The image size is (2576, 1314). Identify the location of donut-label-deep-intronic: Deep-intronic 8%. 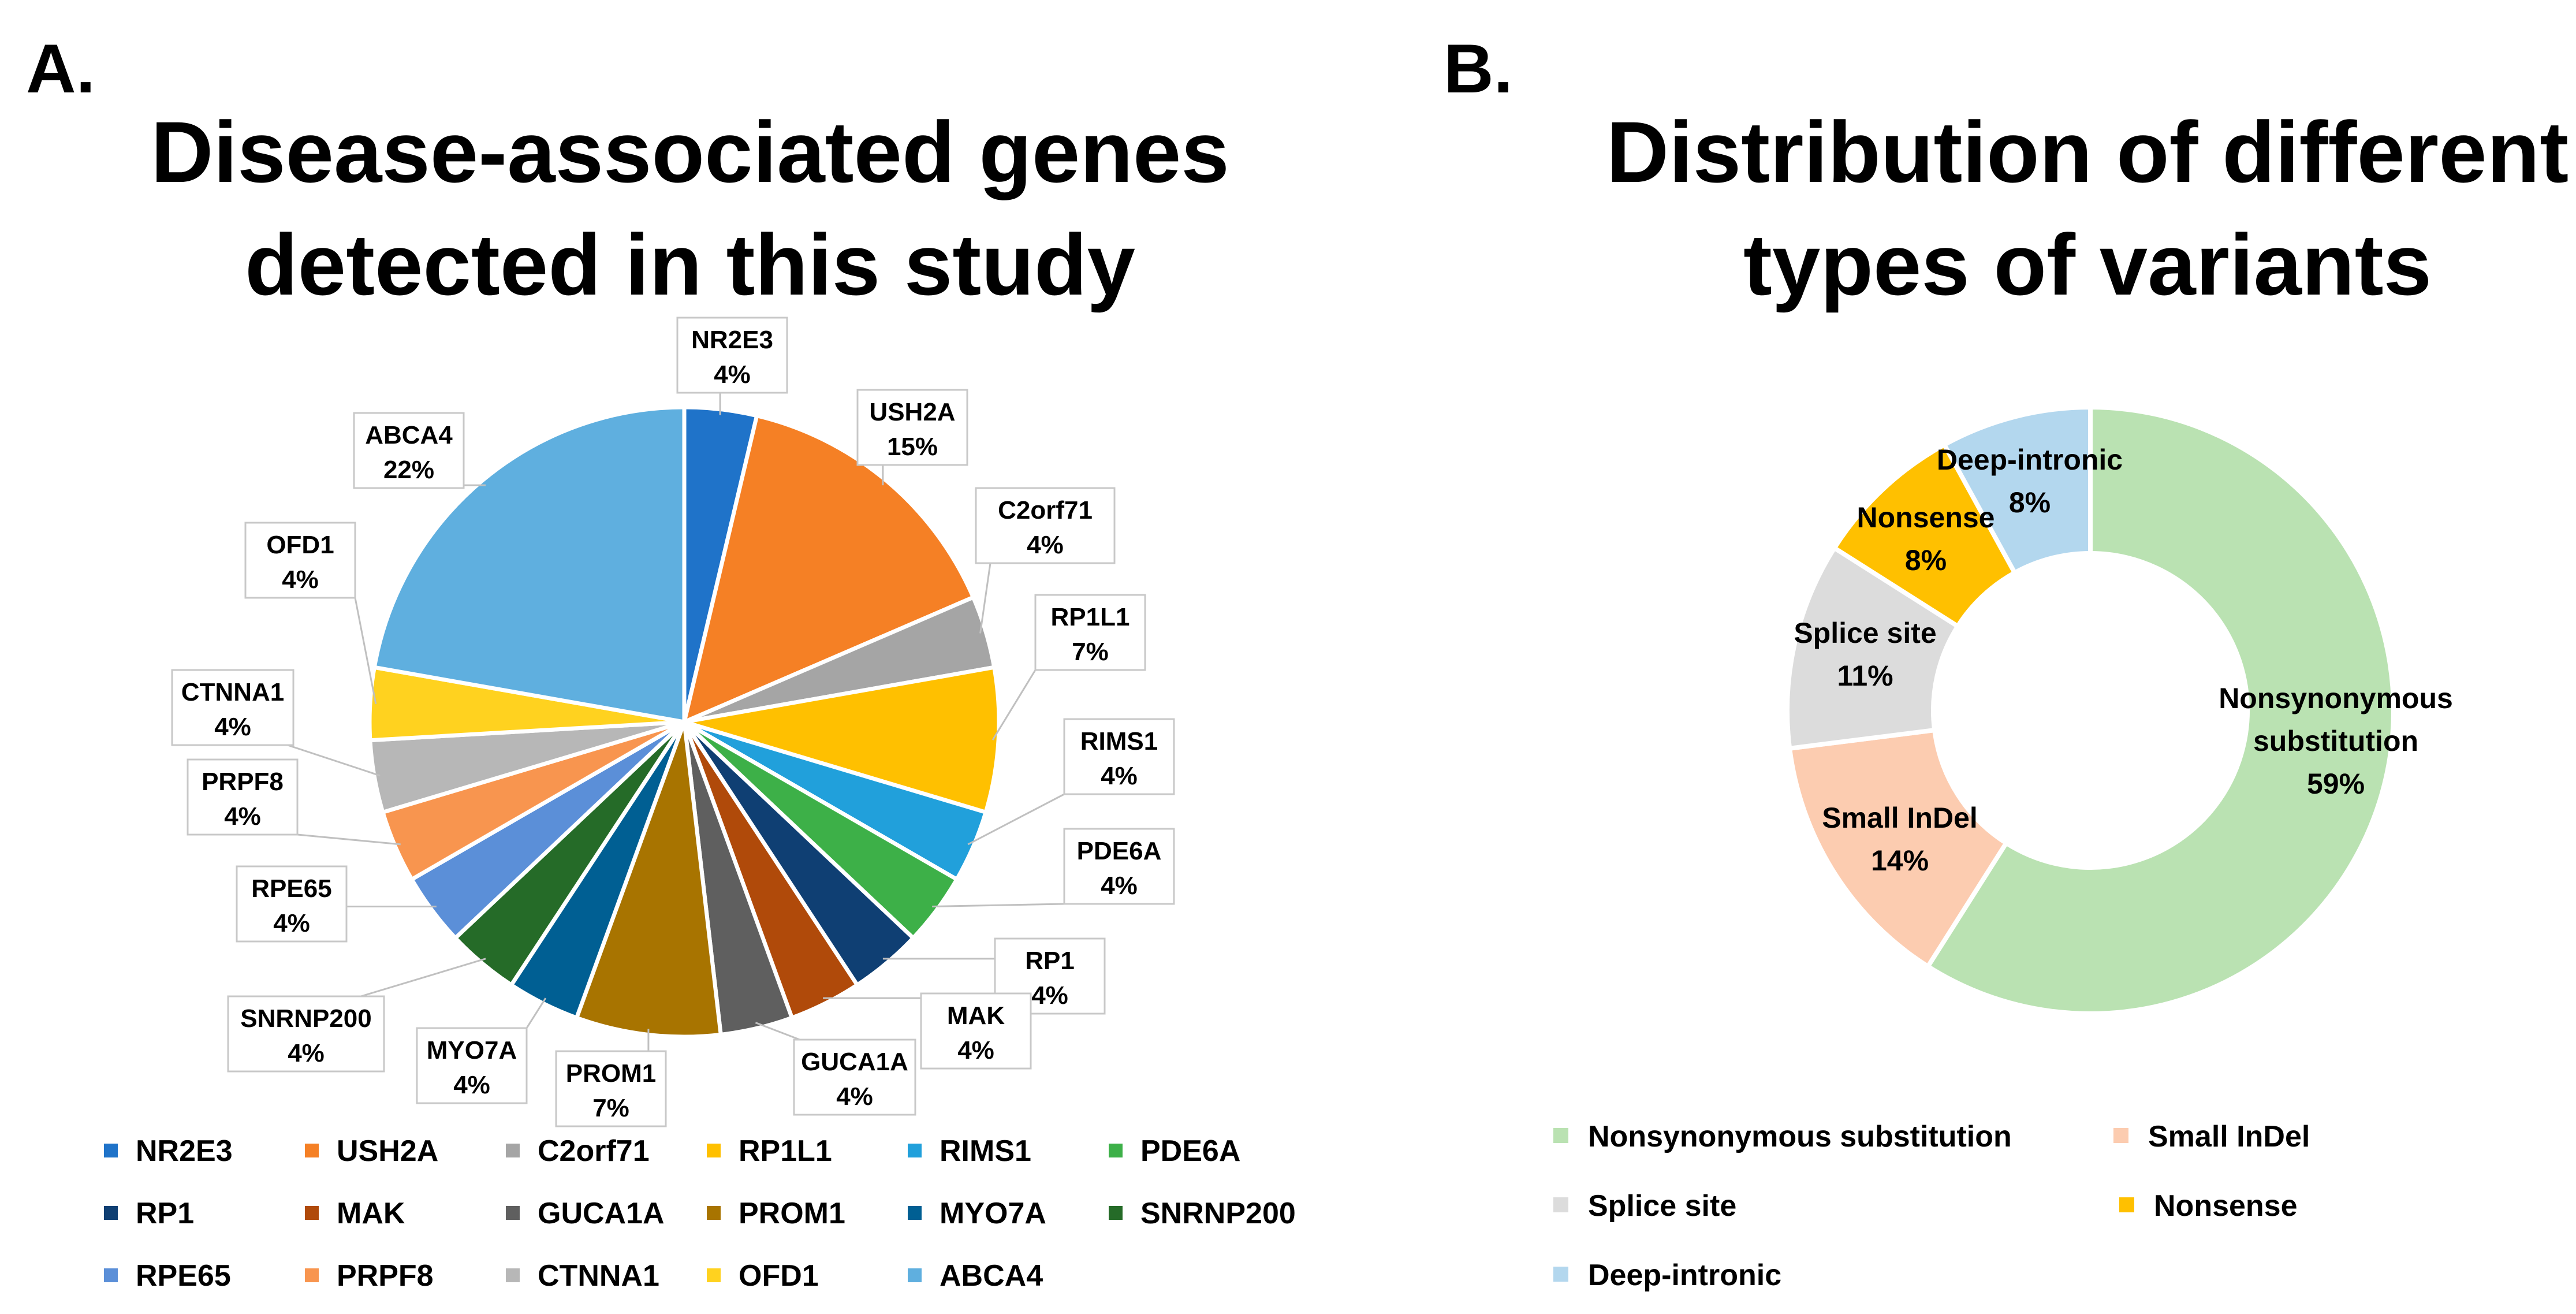
(2030, 481).